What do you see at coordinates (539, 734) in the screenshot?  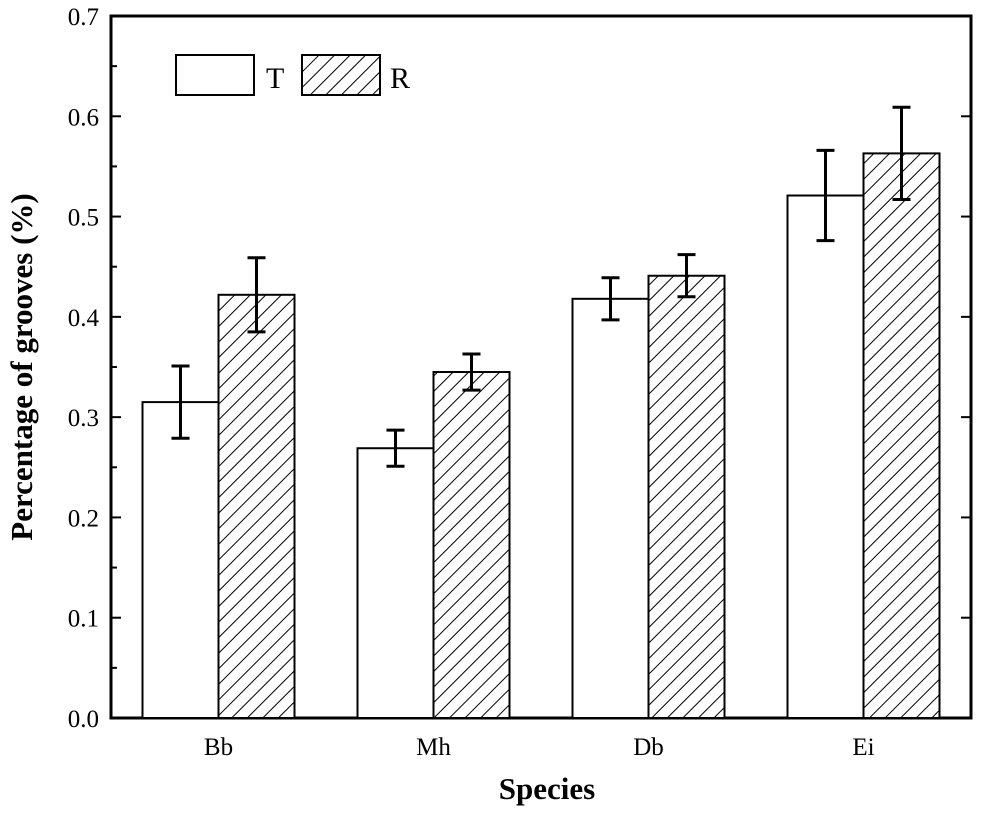 I see `x-axis: Bb Mh Db Ei` at bounding box center [539, 734].